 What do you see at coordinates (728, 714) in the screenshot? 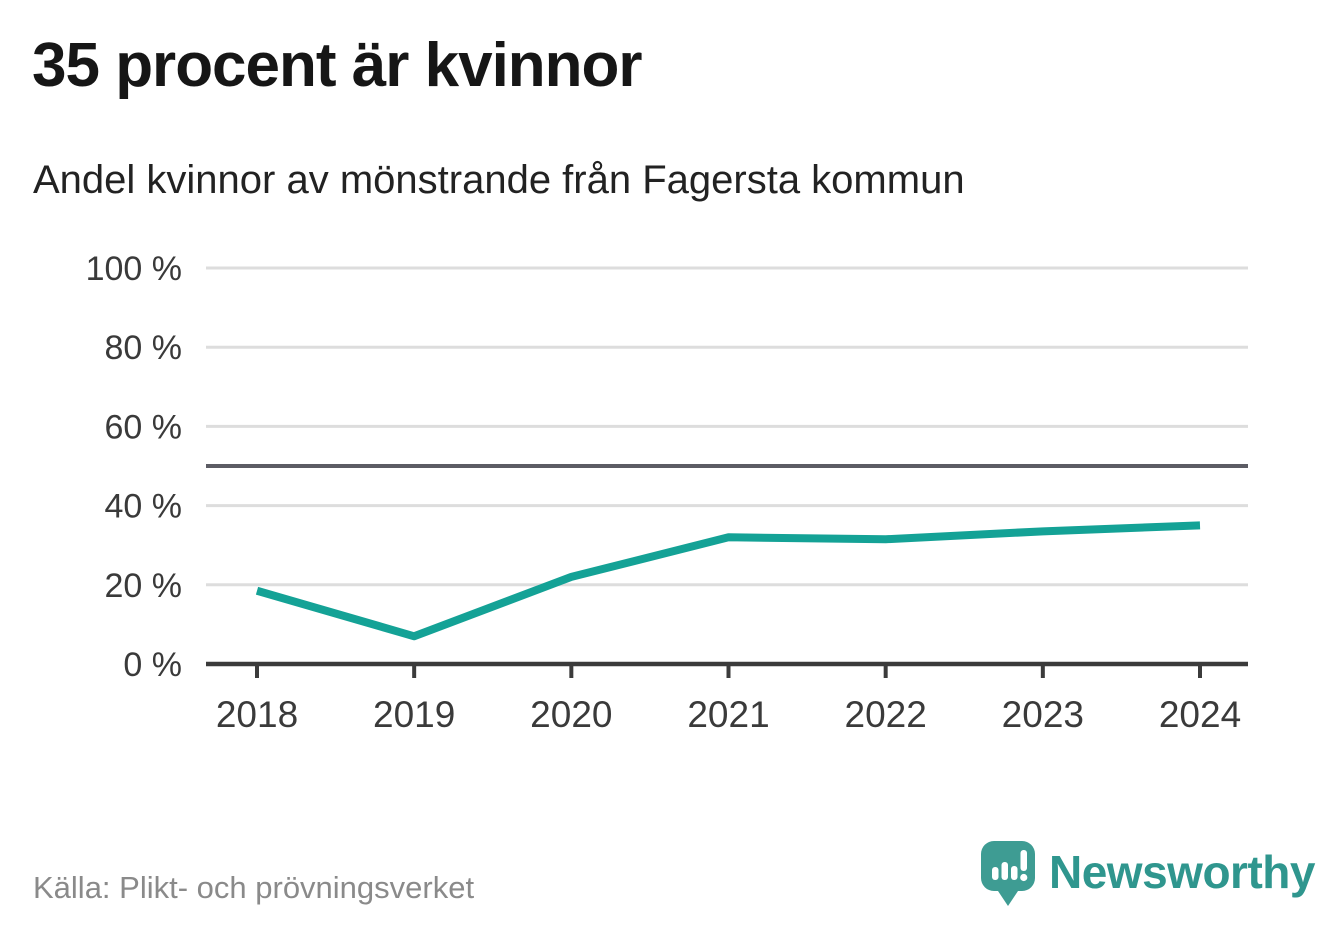
I see `x-axis-label: 2021` at bounding box center [728, 714].